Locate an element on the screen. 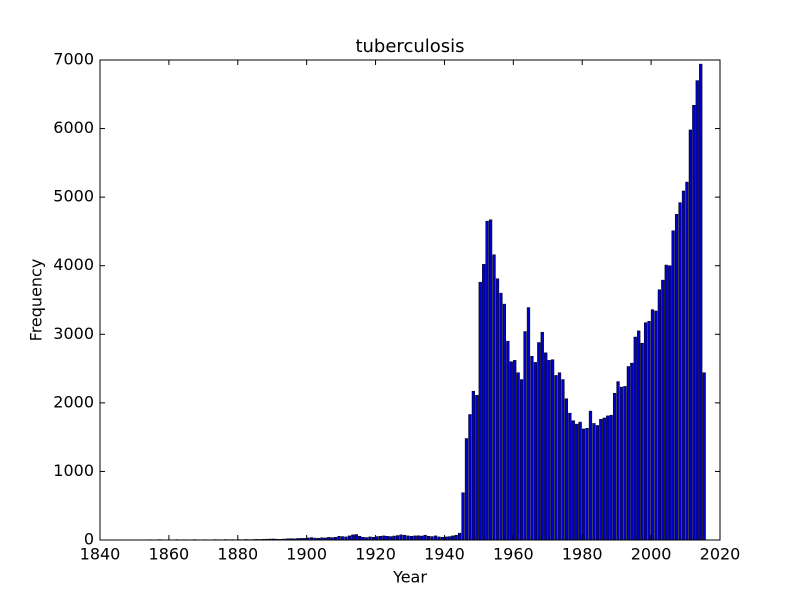 This screenshot has width=800, height=600. y-tick-label: 3000 is located at coordinates (73, 333).